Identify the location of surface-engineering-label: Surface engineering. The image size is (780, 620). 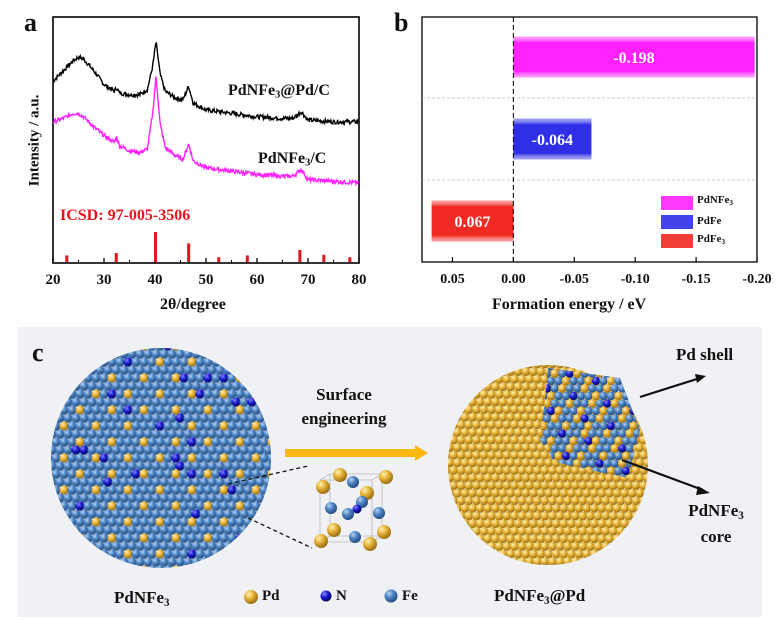
(344, 407).